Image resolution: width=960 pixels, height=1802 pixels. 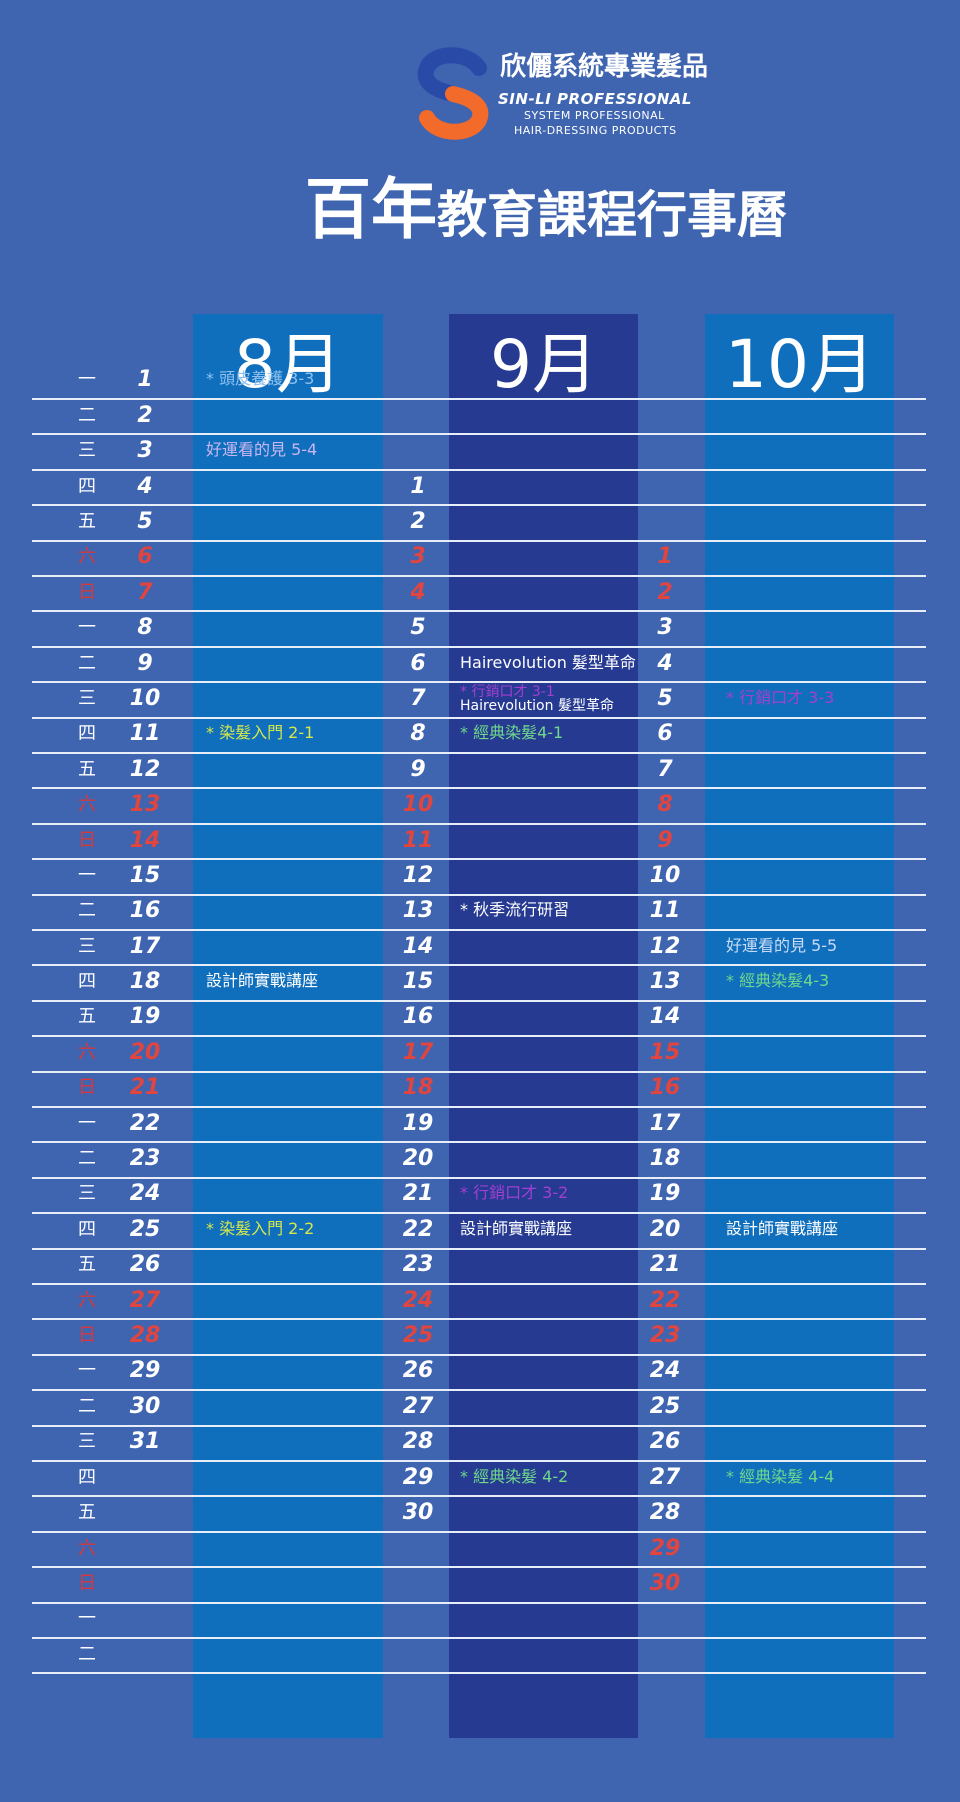 What do you see at coordinates (612, 215) in the screenshot?
I see `page-title-rest: 教育課程行事曆` at bounding box center [612, 215].